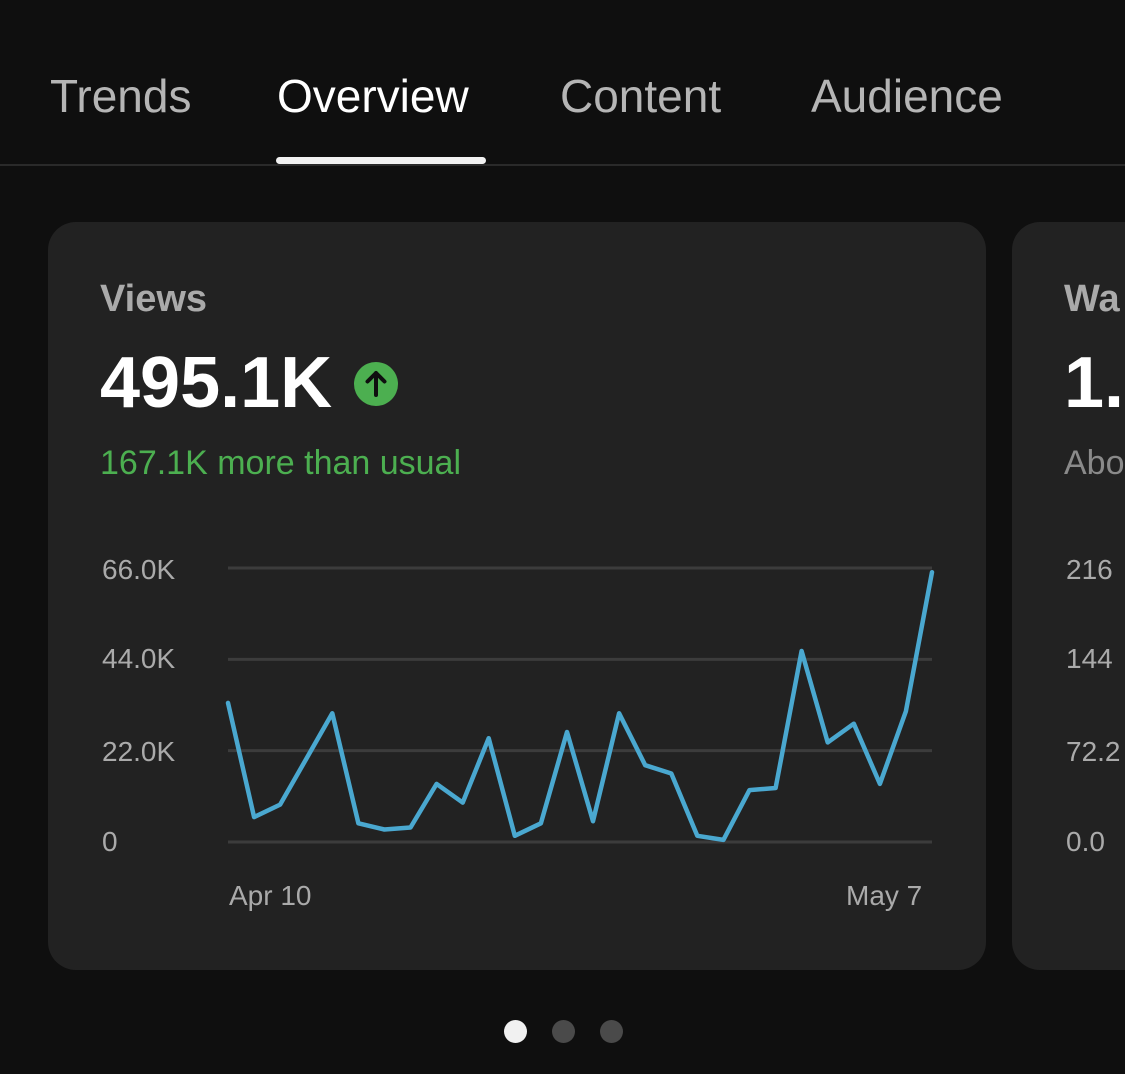  What do you see at coordinates (139, 751) in the screenshot?
I see `y-tick-label: 22.0K` at bounding box center [139, 751].